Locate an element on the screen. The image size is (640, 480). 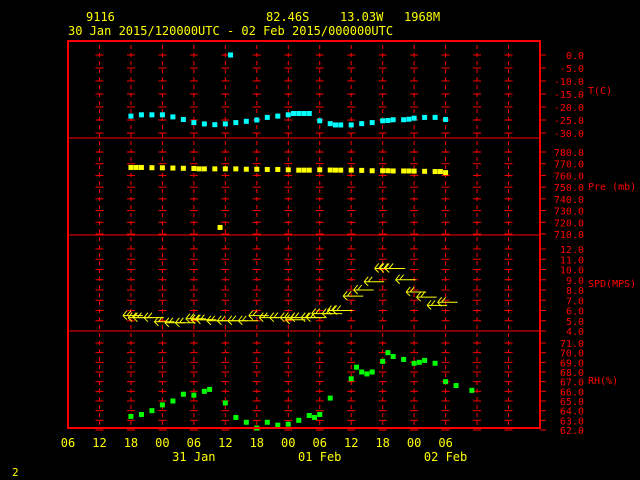
y-tick-label: 750.0 is located at coordinates (569, 188).